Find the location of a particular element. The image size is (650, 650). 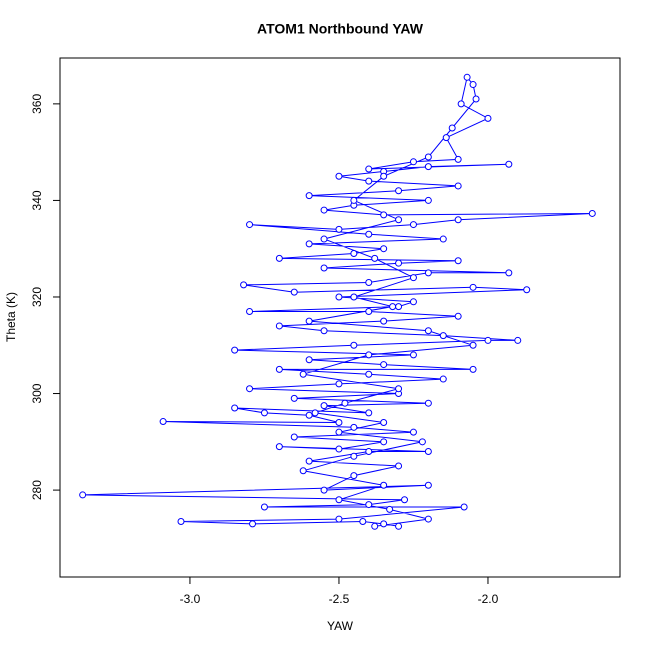

y-tick-label: 340 is located at coordinates (37, 200).